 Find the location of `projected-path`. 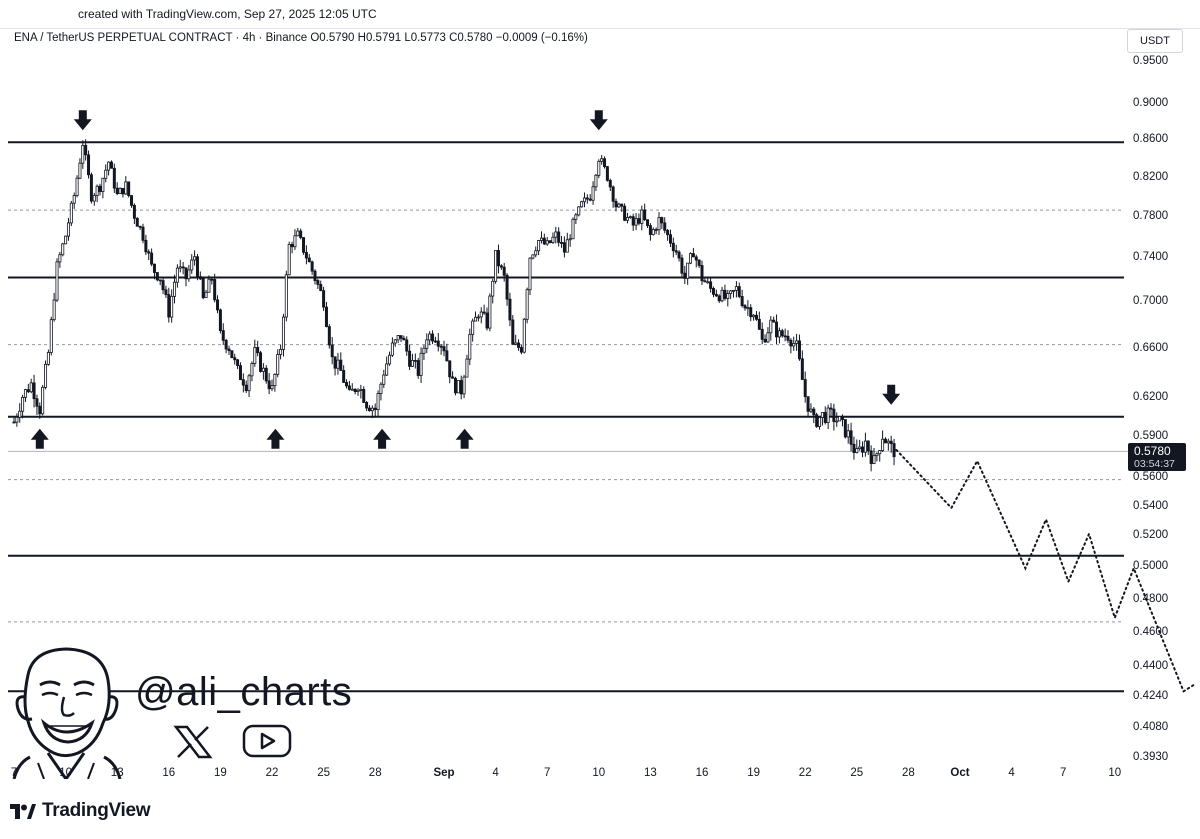

projected-path is located at coordinates (1046, 571).